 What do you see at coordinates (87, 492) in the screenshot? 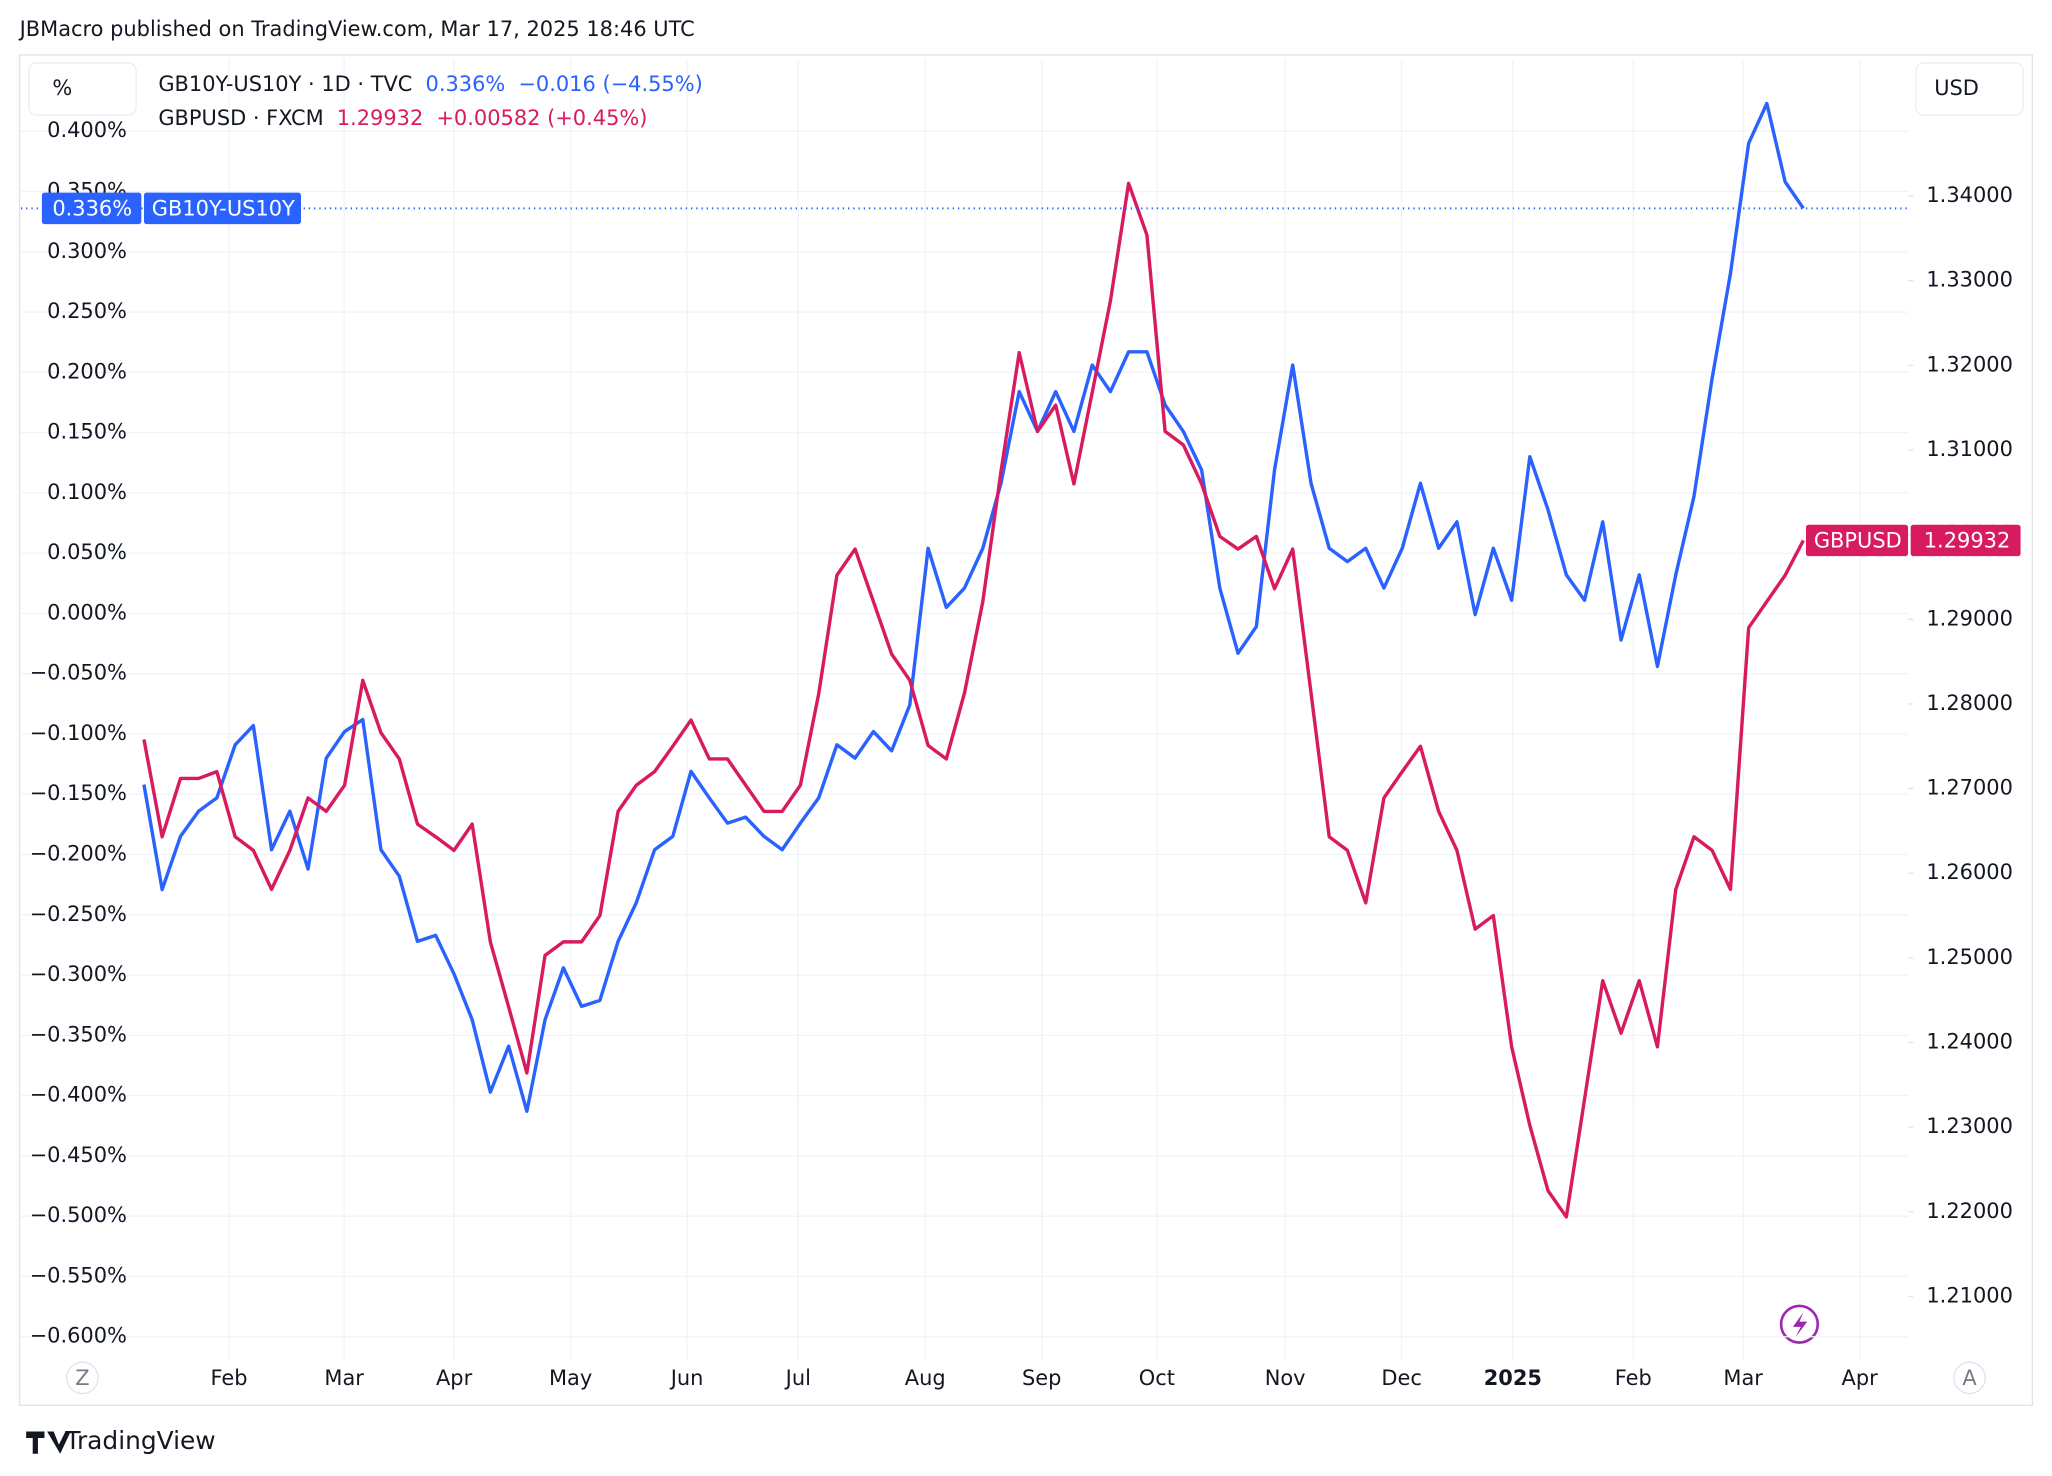
I see `y-tick-label: 0.100%` at bounding box center [87, 492].